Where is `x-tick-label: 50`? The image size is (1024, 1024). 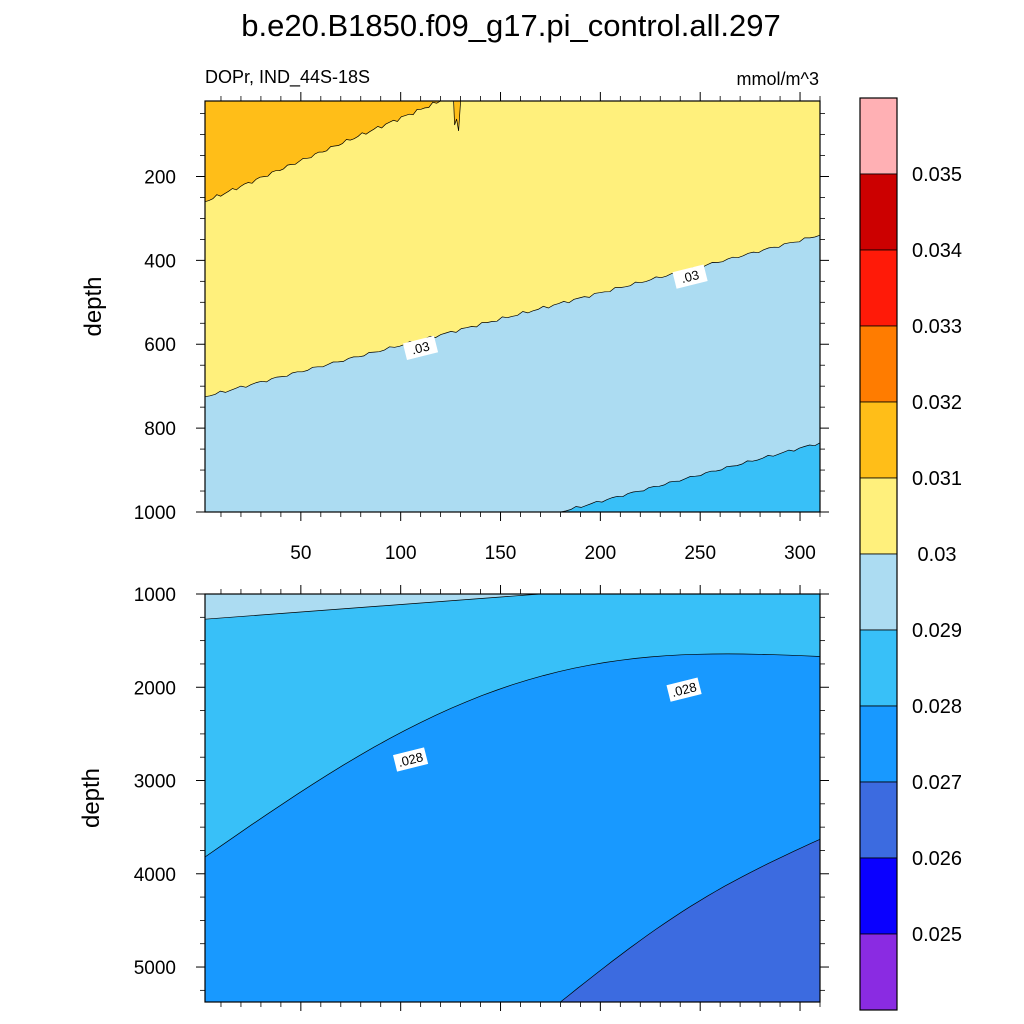
x-tick-label: 50 is located at coordinates (300, 553).